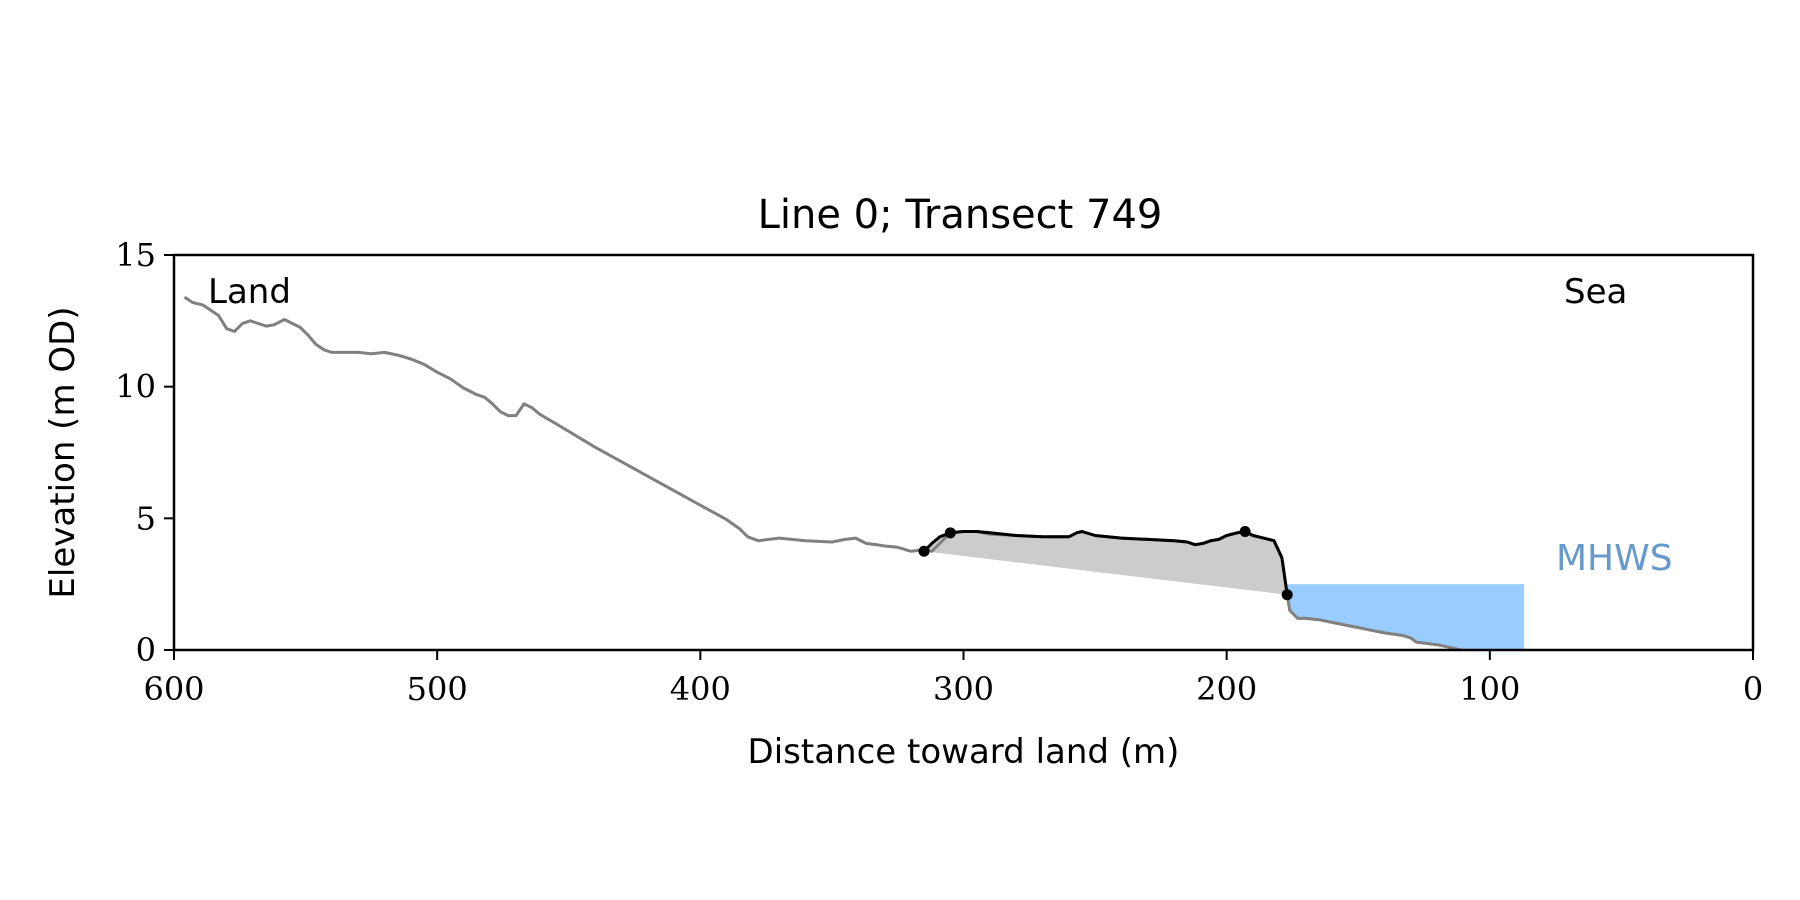  Describe the element at coordinates (135, 255) in the screenshot. I see `y-tick-label: 15` at that location.